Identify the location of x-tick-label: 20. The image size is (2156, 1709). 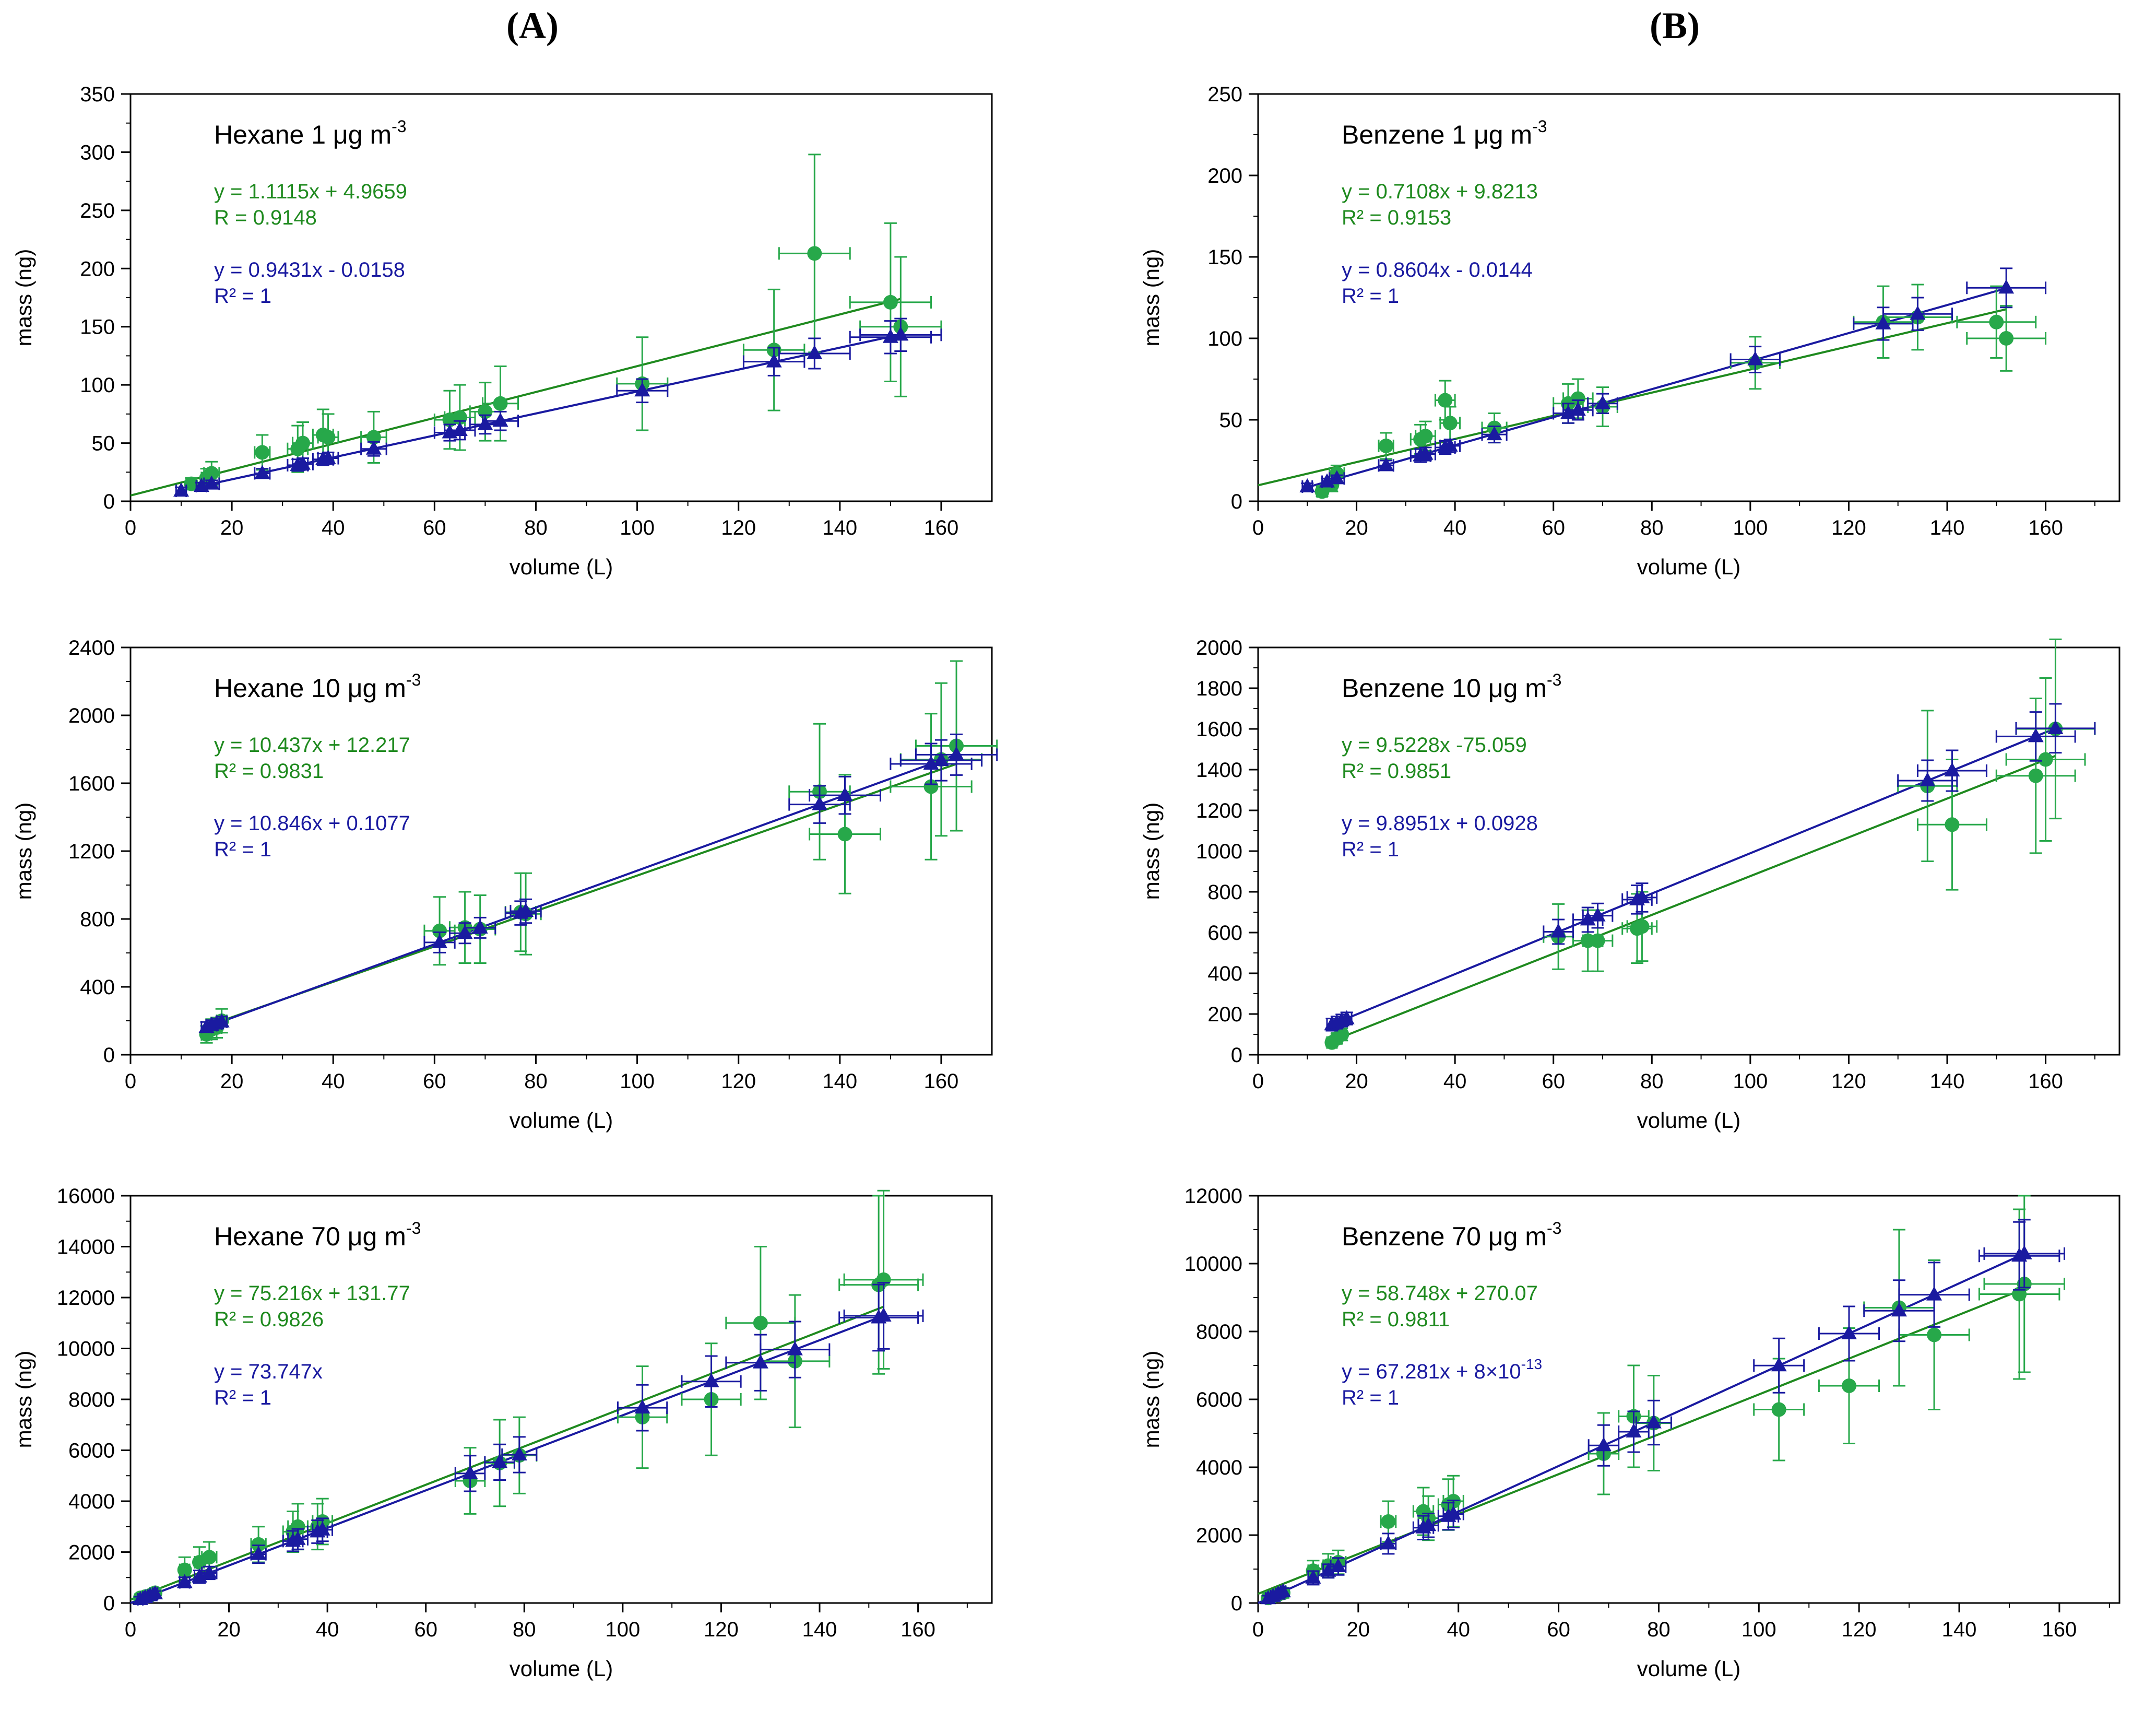
(1356, 527).